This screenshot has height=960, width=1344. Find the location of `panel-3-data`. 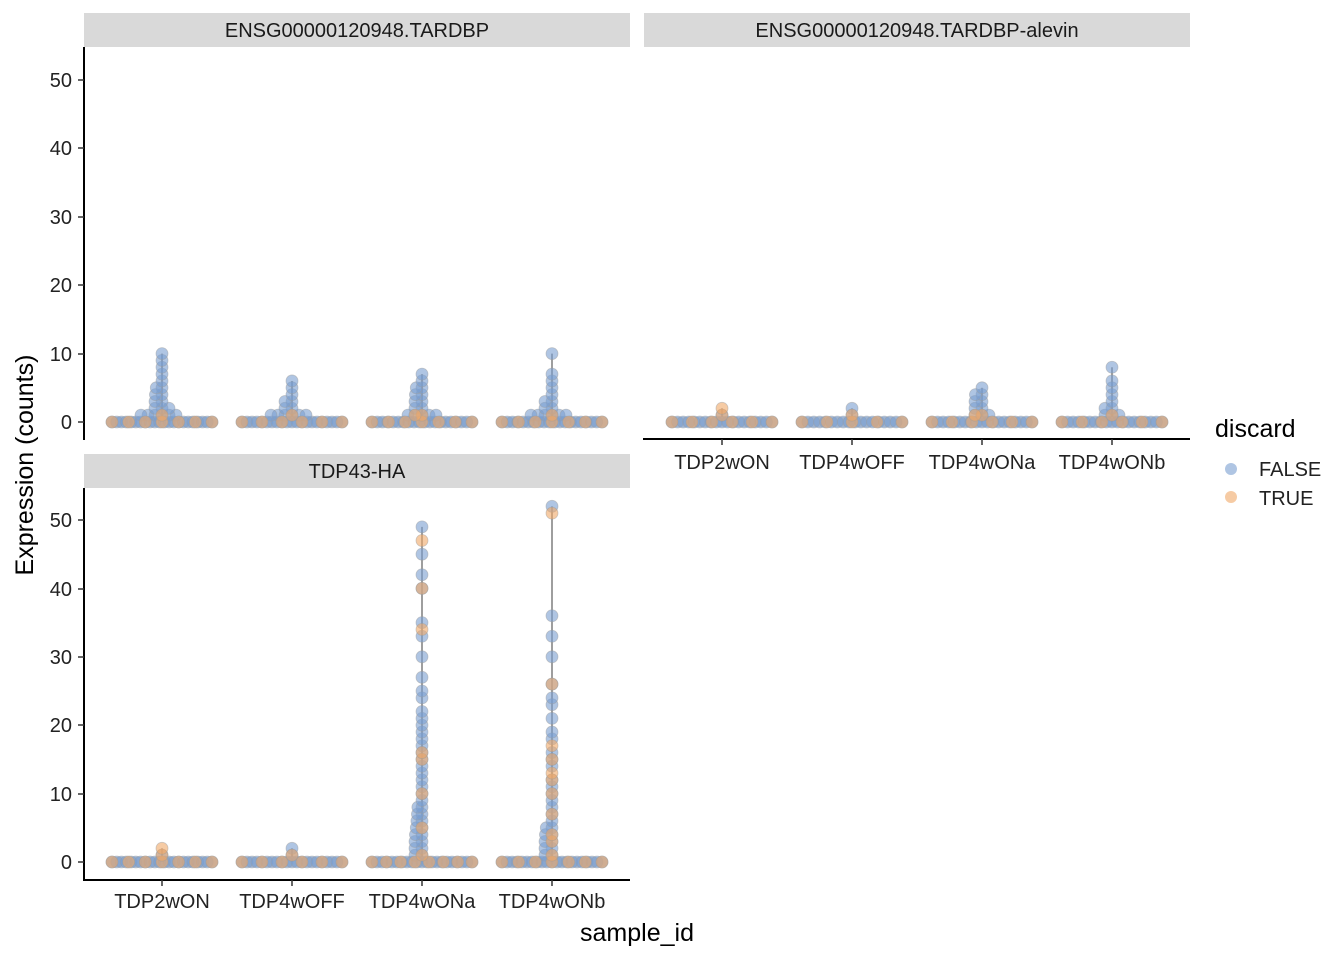

panel-3-data is located at coordinates (357, 684).